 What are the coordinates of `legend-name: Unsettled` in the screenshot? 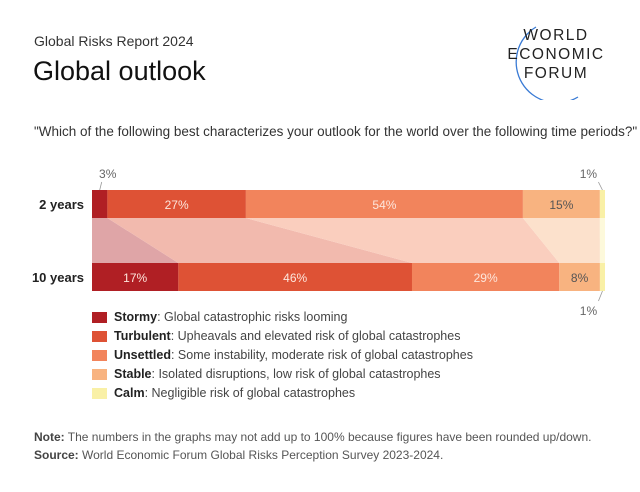 It's located at (142, 355).